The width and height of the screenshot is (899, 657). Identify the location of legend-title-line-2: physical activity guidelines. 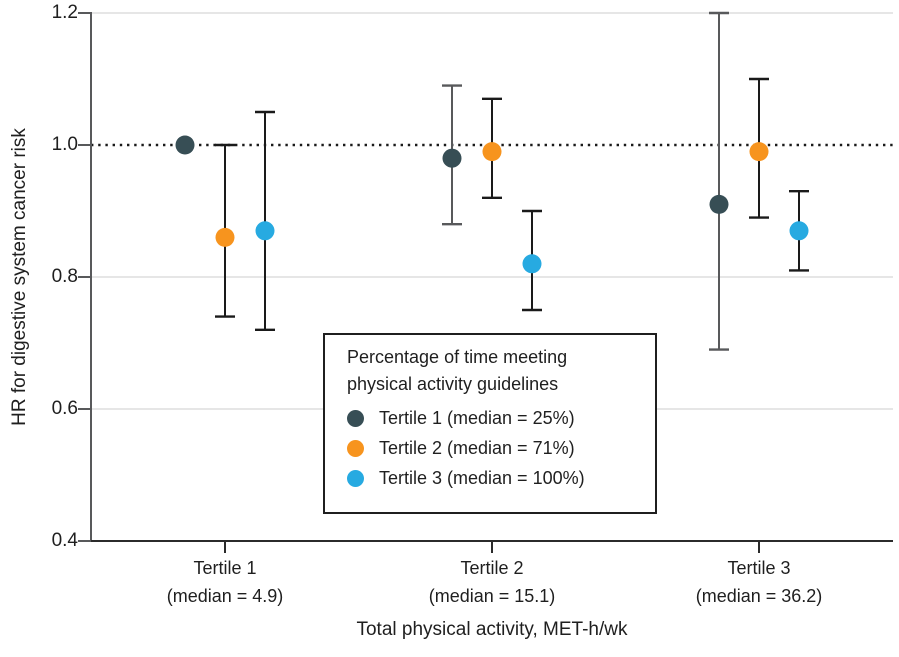
(453, 384).